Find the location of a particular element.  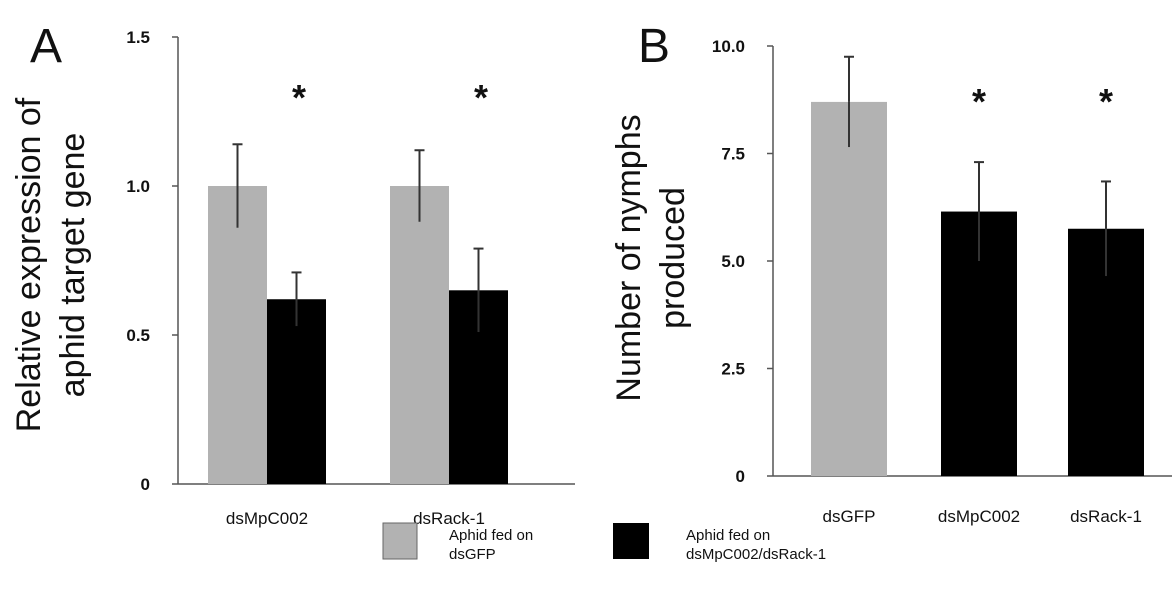

panel-b-ytick-label: 5.0 is located at coordinates (733, 261).